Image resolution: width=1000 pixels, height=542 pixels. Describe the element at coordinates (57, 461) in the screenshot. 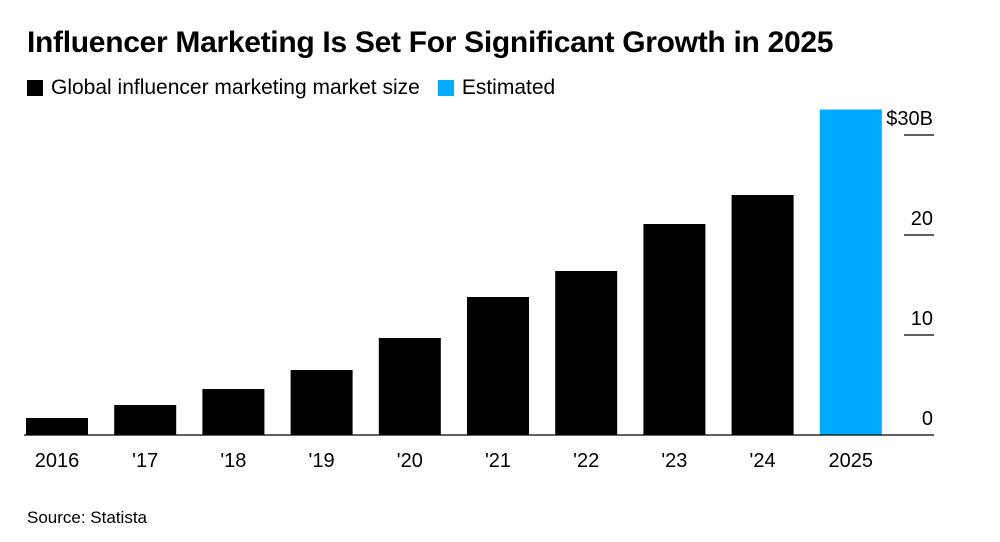

I see `x-tick-label: 2016` at that location.